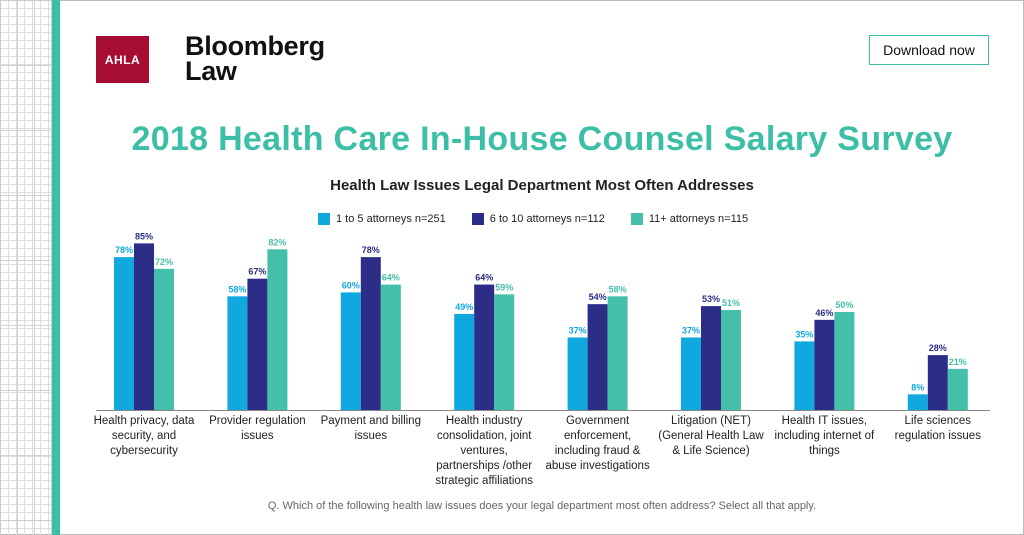 Image resolution: width=1024 pixels, height=535 pixels. What do you see at coordinates (351, 285) in the screenshot?
I see `data-label: 60%` at bounding box center [351, 285].